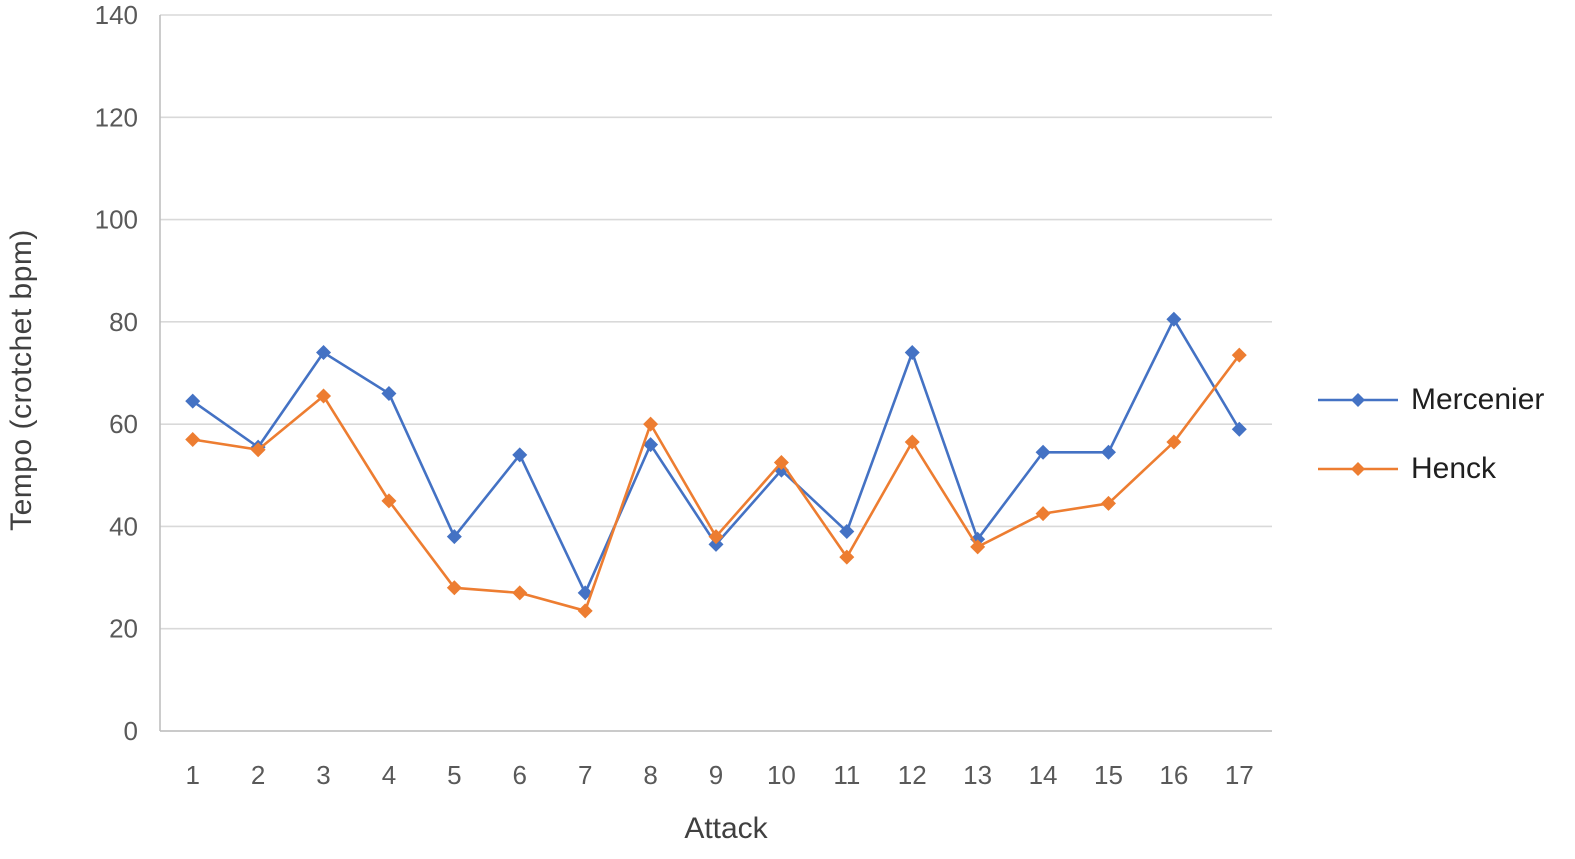  Describe the element at coordinates (116, 220) in the screenshot. I see `y-tick-label: 100` at that location.